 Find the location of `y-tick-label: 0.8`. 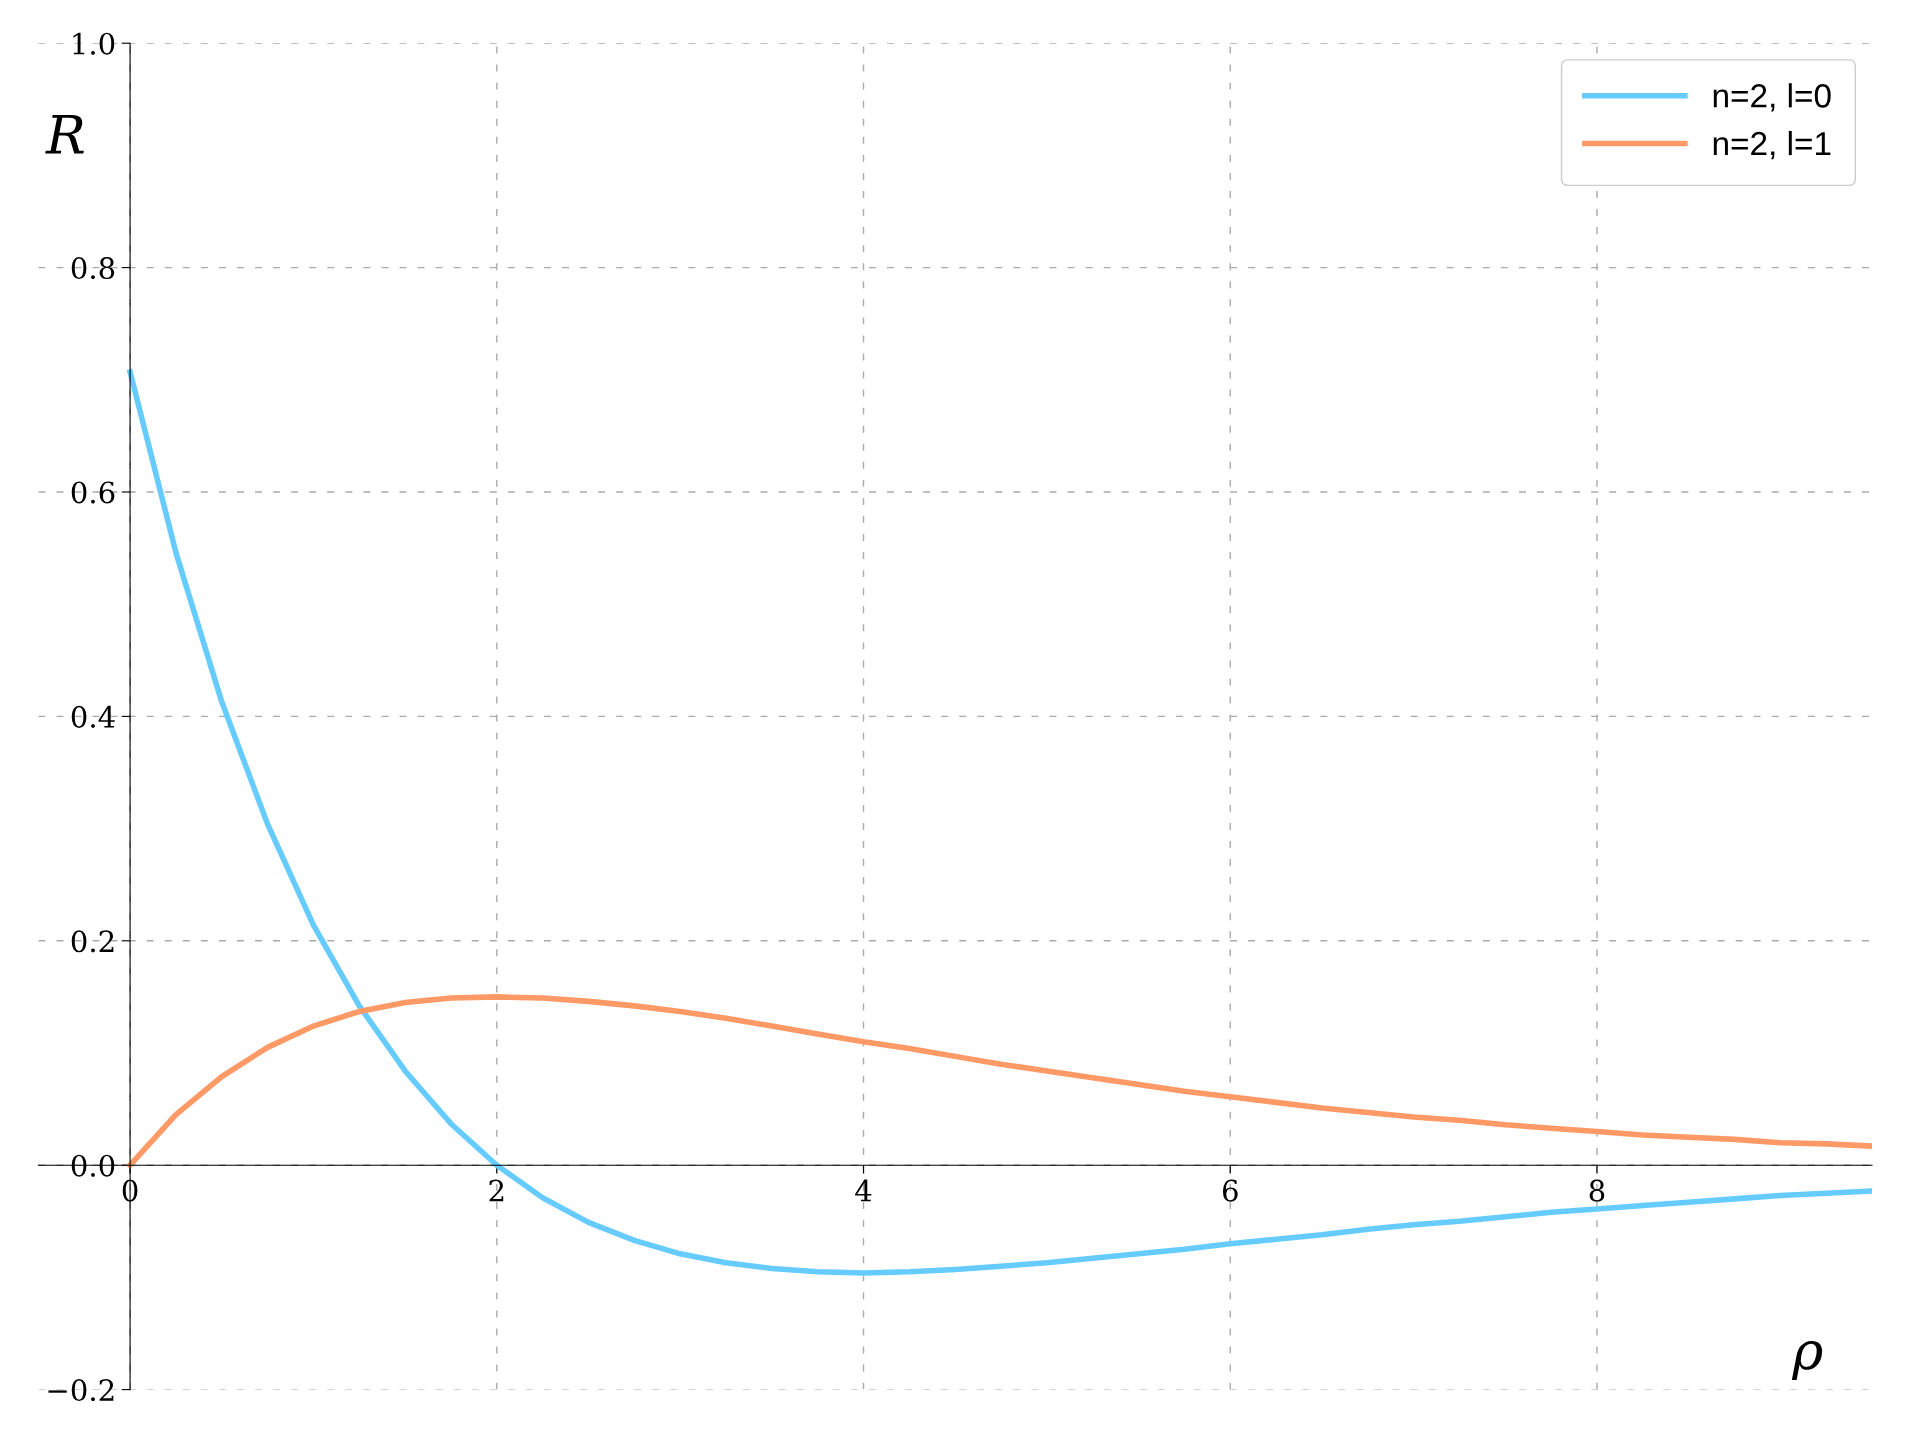

y-tick-label: 0.8 is located at coordinates (93, 268).